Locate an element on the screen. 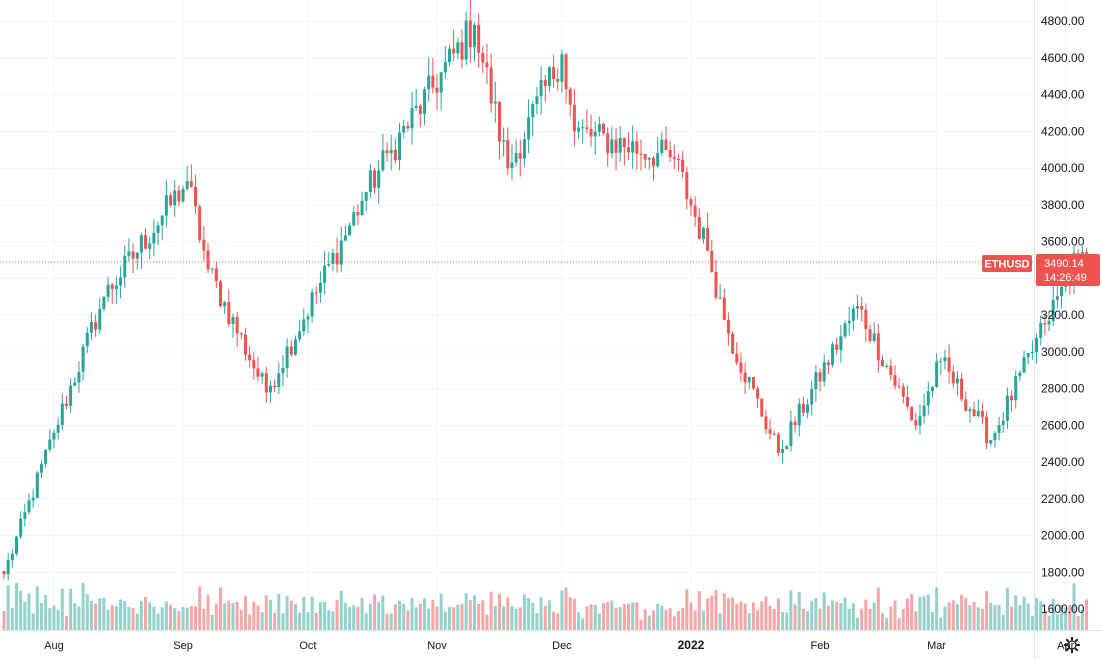  time-axis: AugSepOctNovDec2022FebMarApr is located at coordinates (559, 645).